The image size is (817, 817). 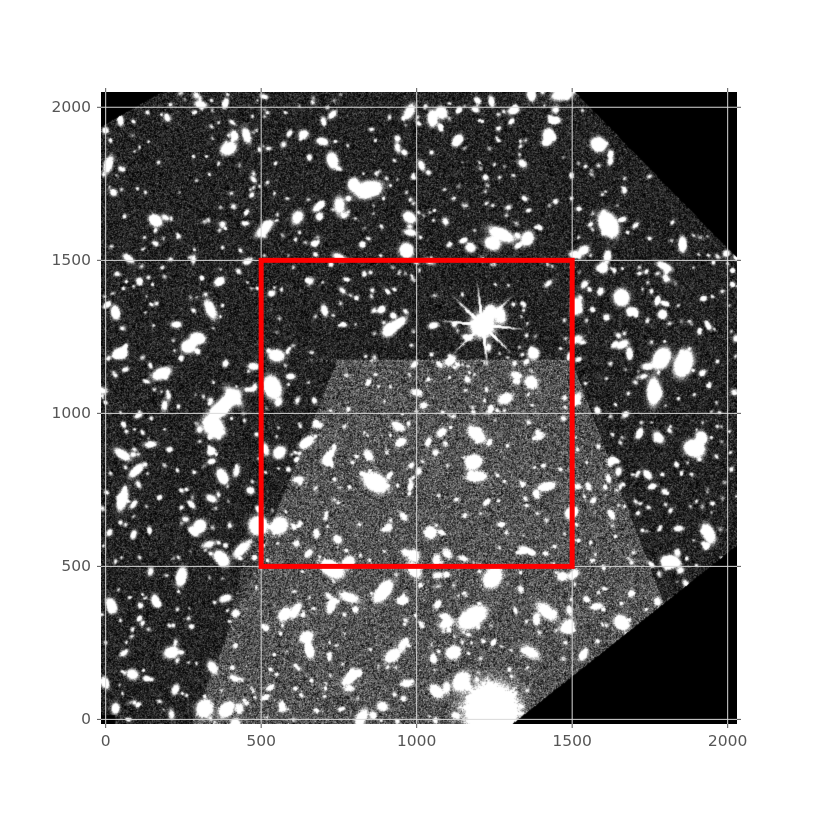 What do you see at coordinates (416, 741) in the screenshot?
I see `x-tick-label: 1000` at bounding box center [416, 741].